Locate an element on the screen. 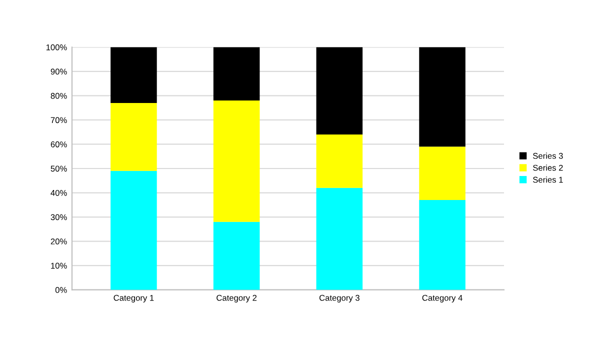 This screenshot has width=600, height=337. y-tick-label: 100% is located at coordinates (56, 47).